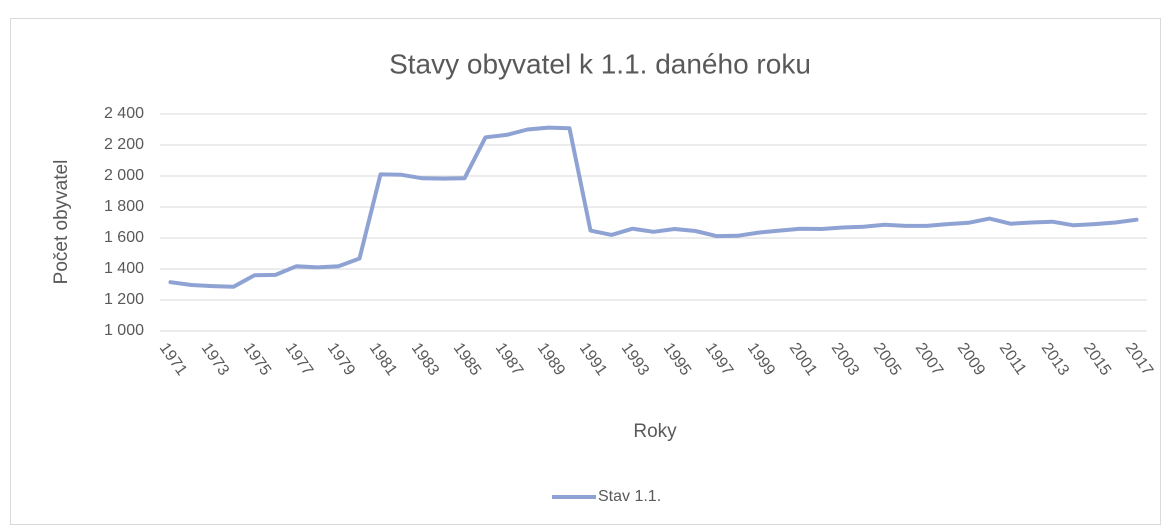 This screenshot has height=530, width=1170. Describe the element at coordinates (124, 175) in the screenshot. I see `y-tick-label: 2 000` at that location.